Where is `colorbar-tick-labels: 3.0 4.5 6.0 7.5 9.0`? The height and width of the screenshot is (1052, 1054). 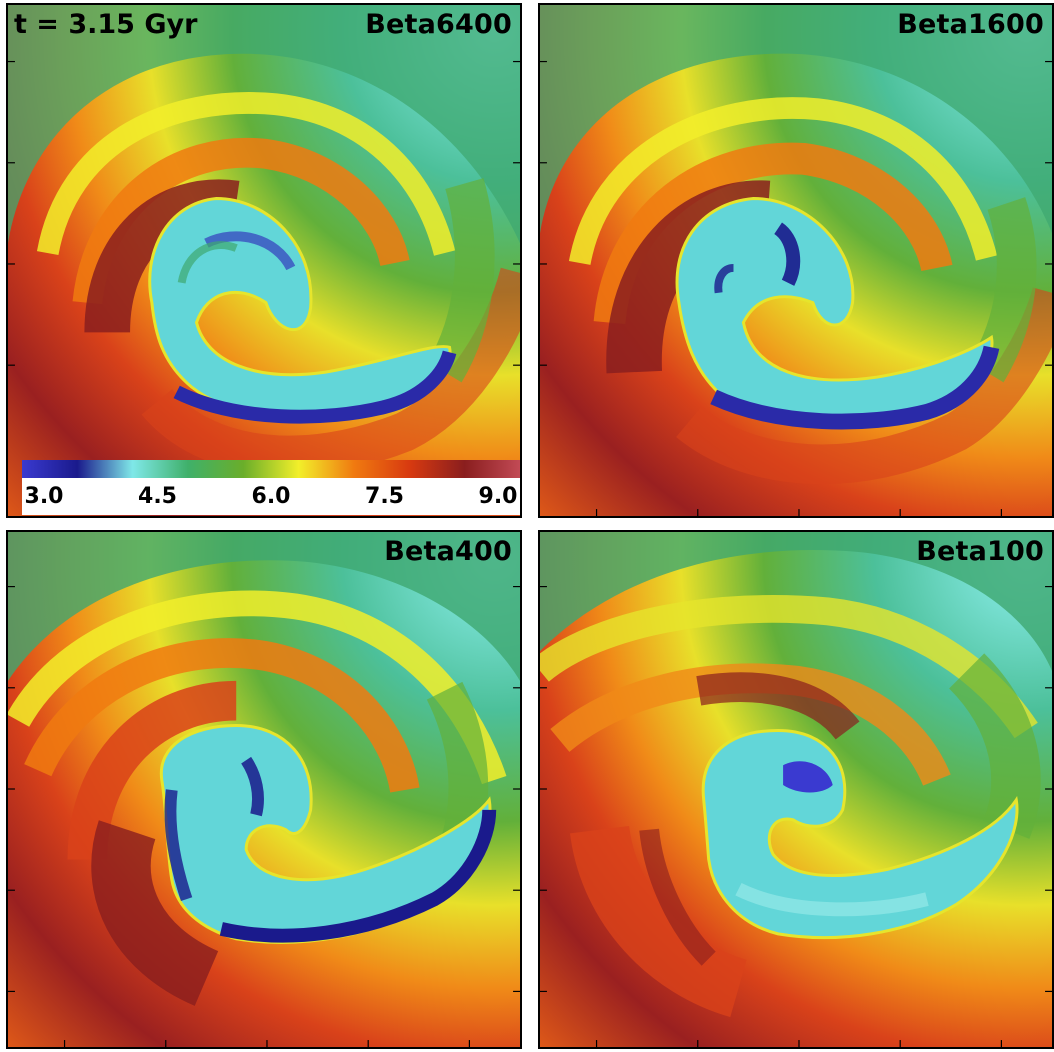 colorbar-tick-labels: 3.0 4.5 6.0 7.5 9.0 is located at coordinates (271, 498).